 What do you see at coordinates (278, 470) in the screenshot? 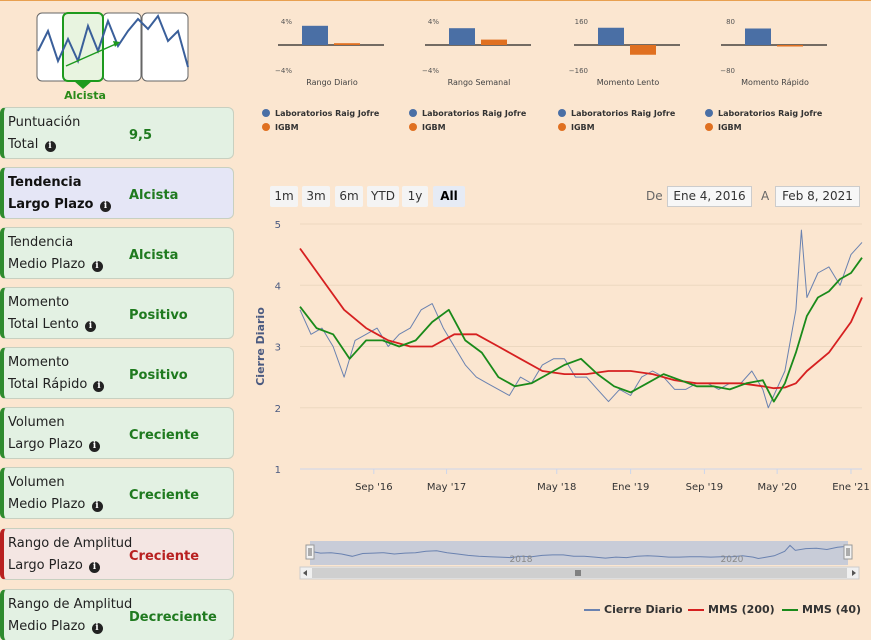
I see `y-tick-label: 1` at bounding box center [278, 470].